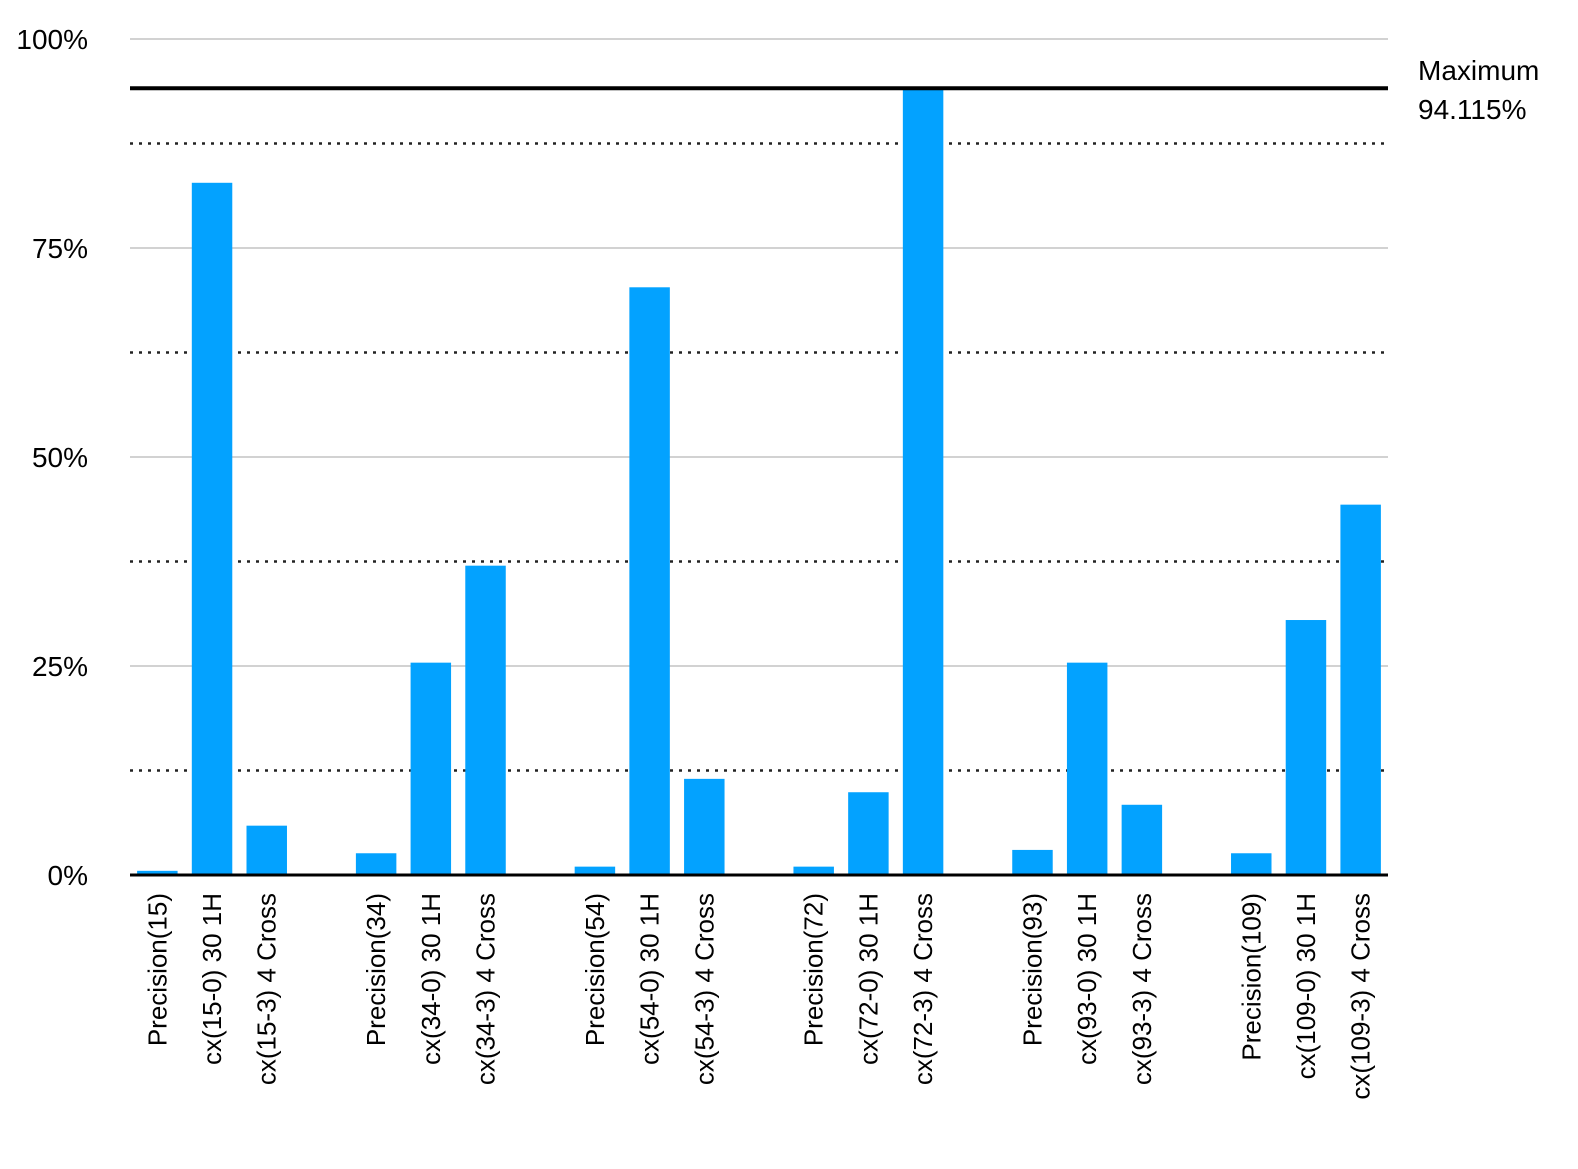 Image resolution: width=1578 pixels, height=1169 pixels. Describe the element at coordinates (486, 989) in the screenshot. I see `x-tick-label: cx(34-3) 4 Cross` at that location.